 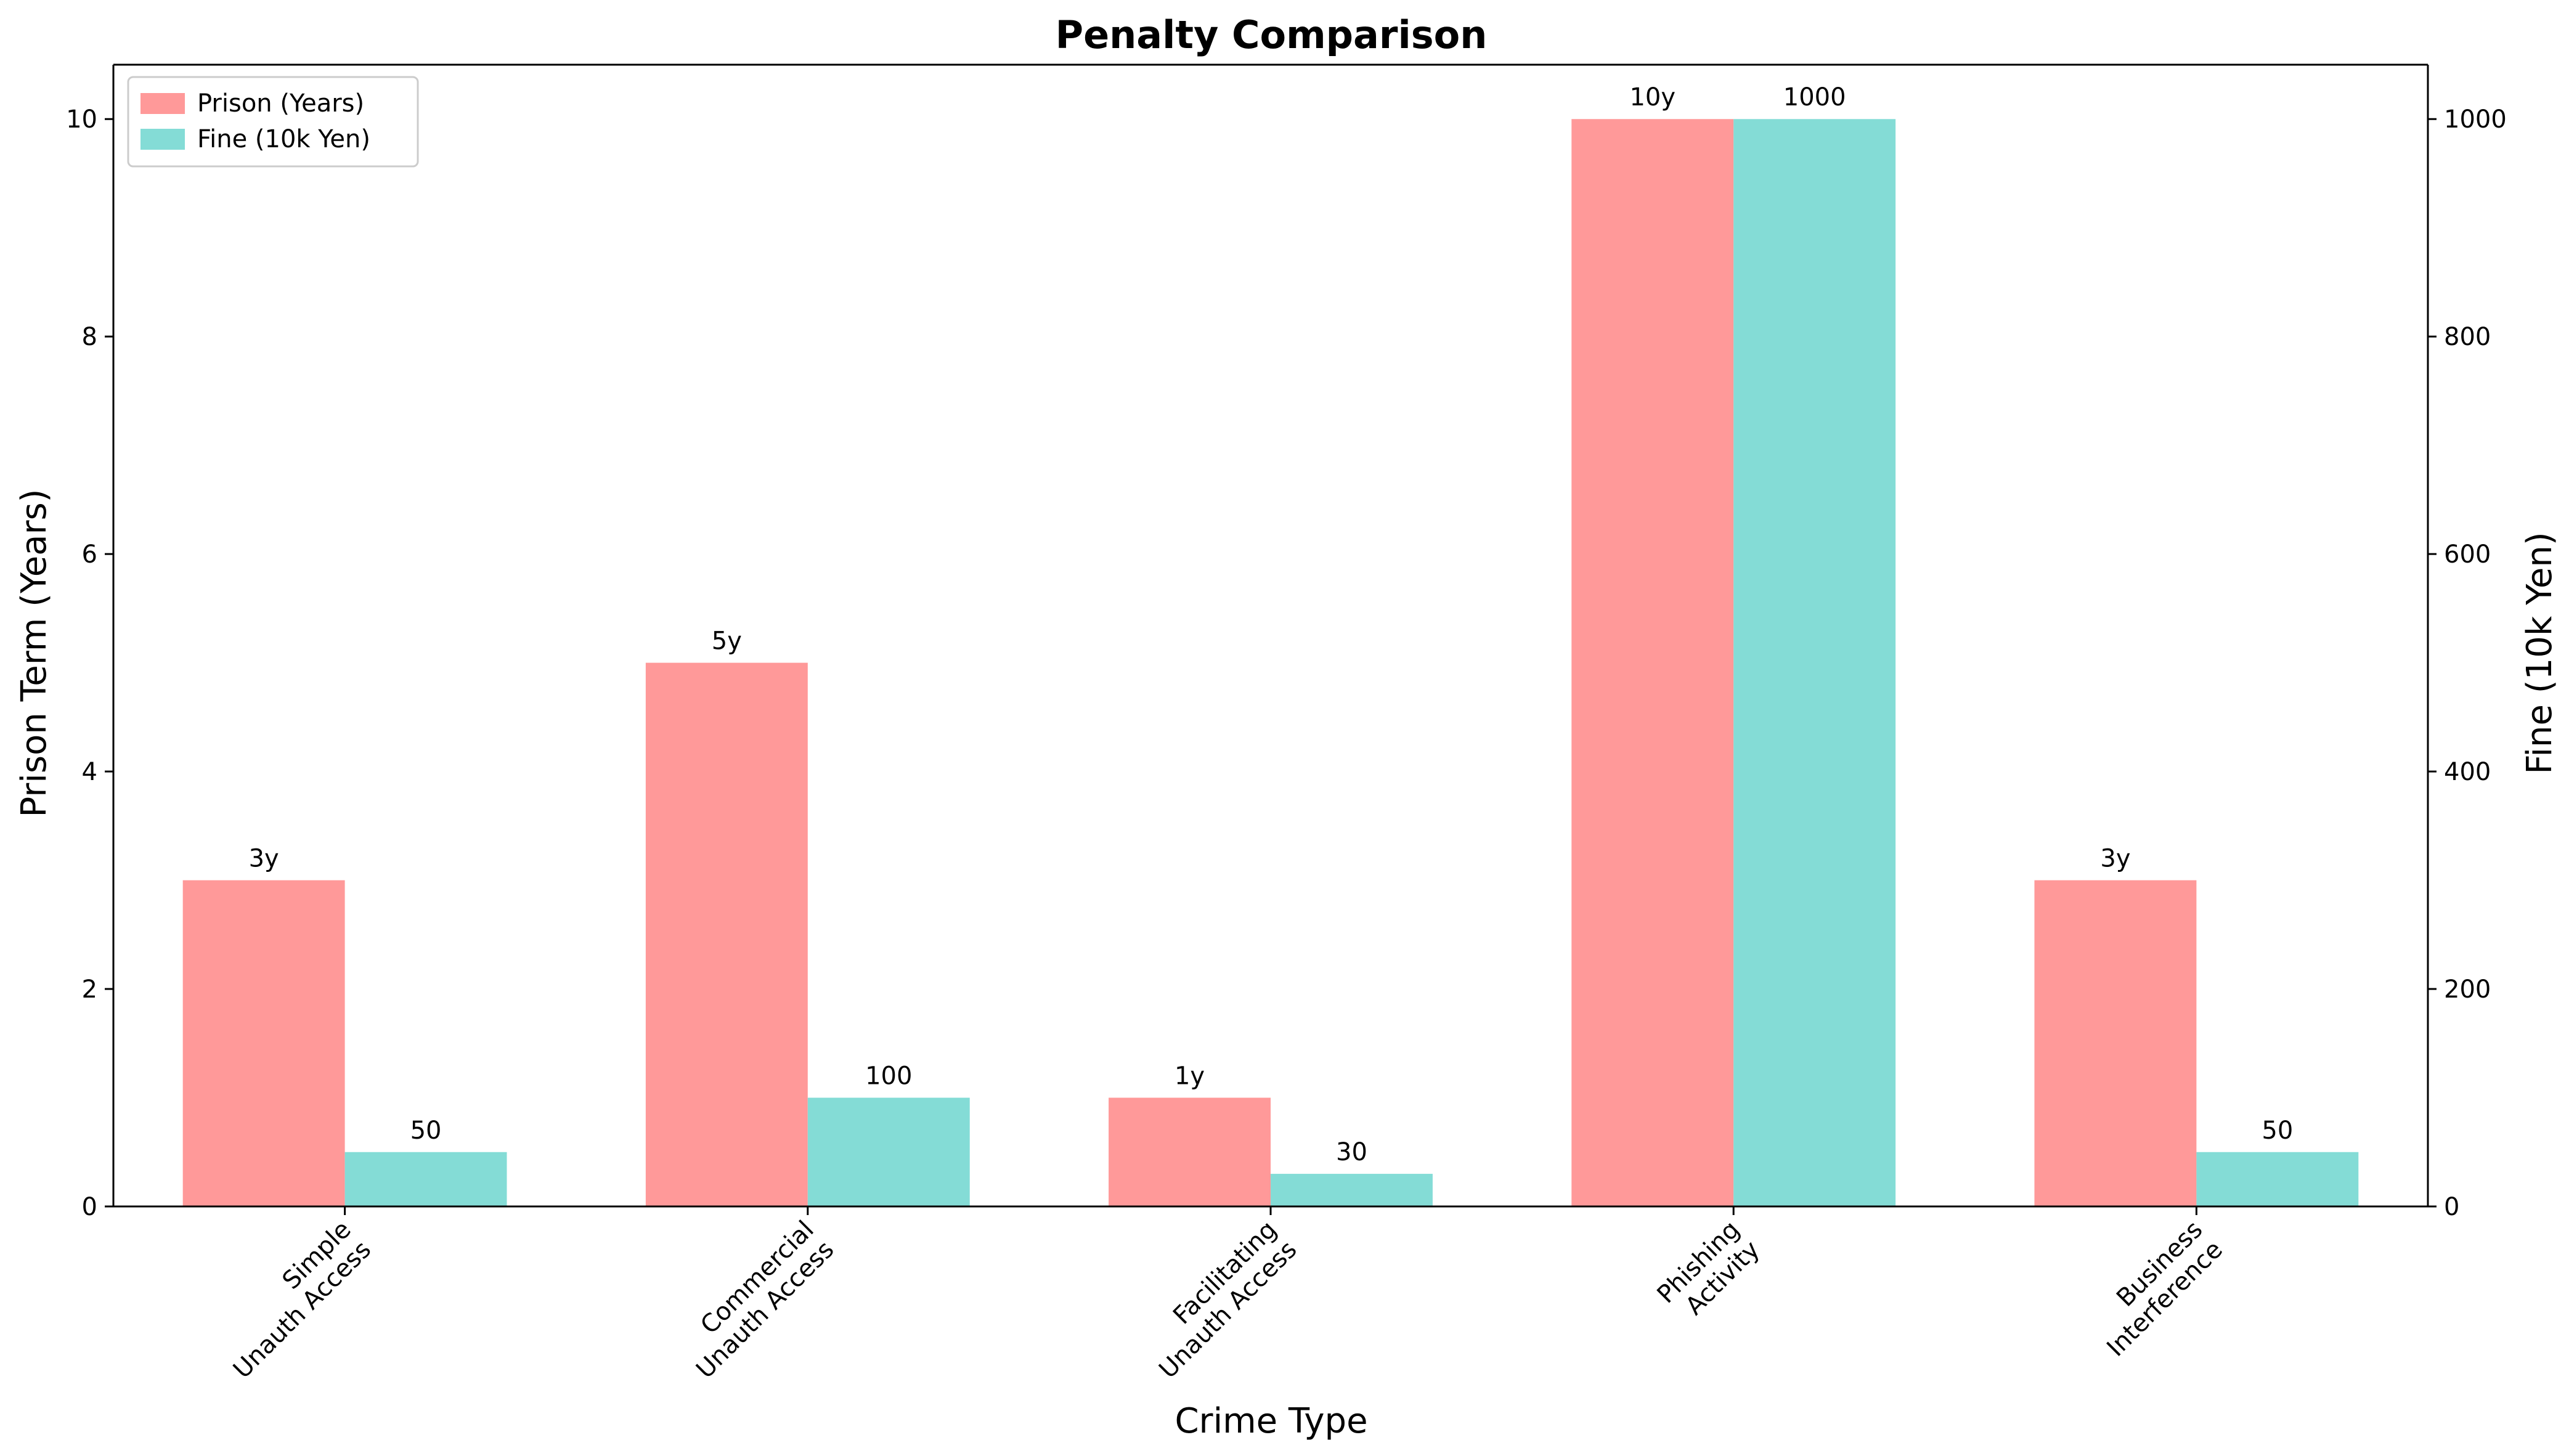 I want to click on bar-value-label: 10y, so click(x=1652, y=97).